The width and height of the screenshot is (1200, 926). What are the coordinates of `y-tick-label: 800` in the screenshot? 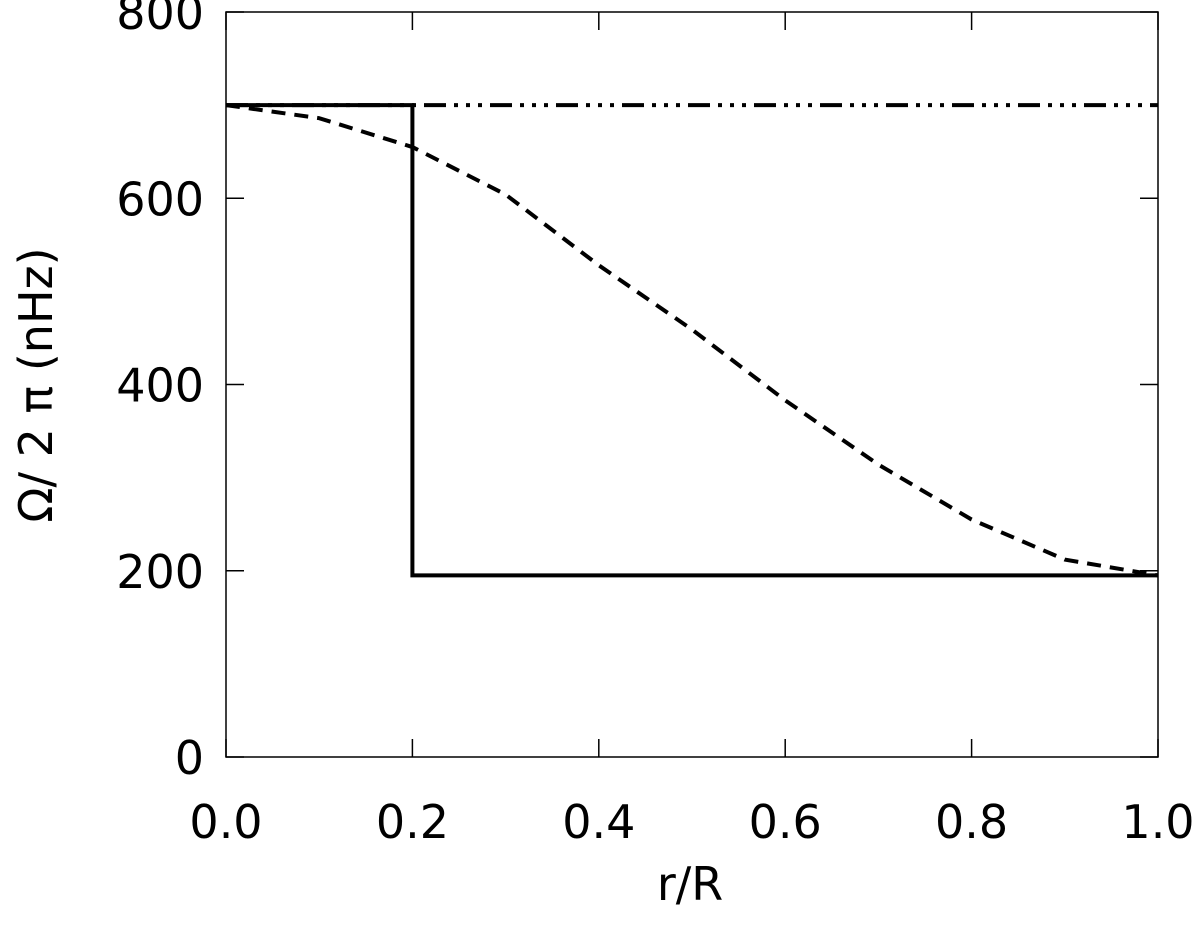 It's located at (160, 20).